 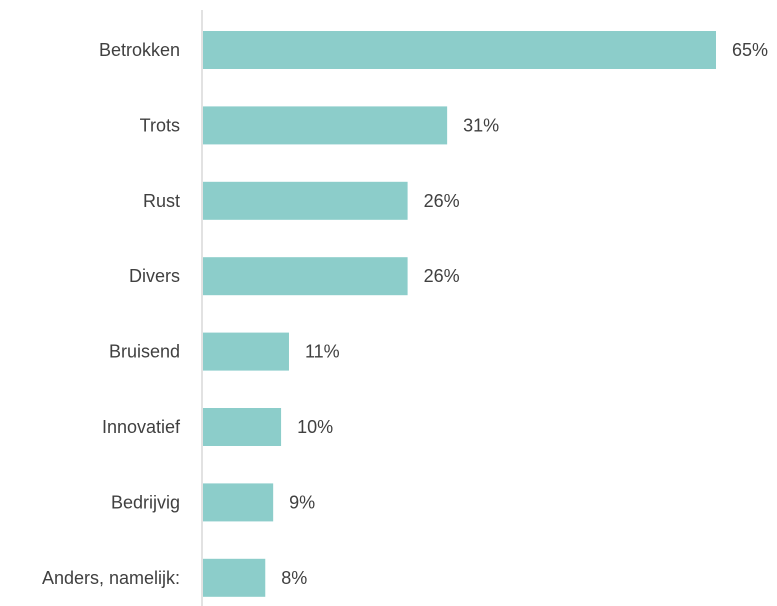 What do you see at coordinates (442, 276) in the screenshot?
I see `data-label-3: 26%` at bounding box center [442, 276].